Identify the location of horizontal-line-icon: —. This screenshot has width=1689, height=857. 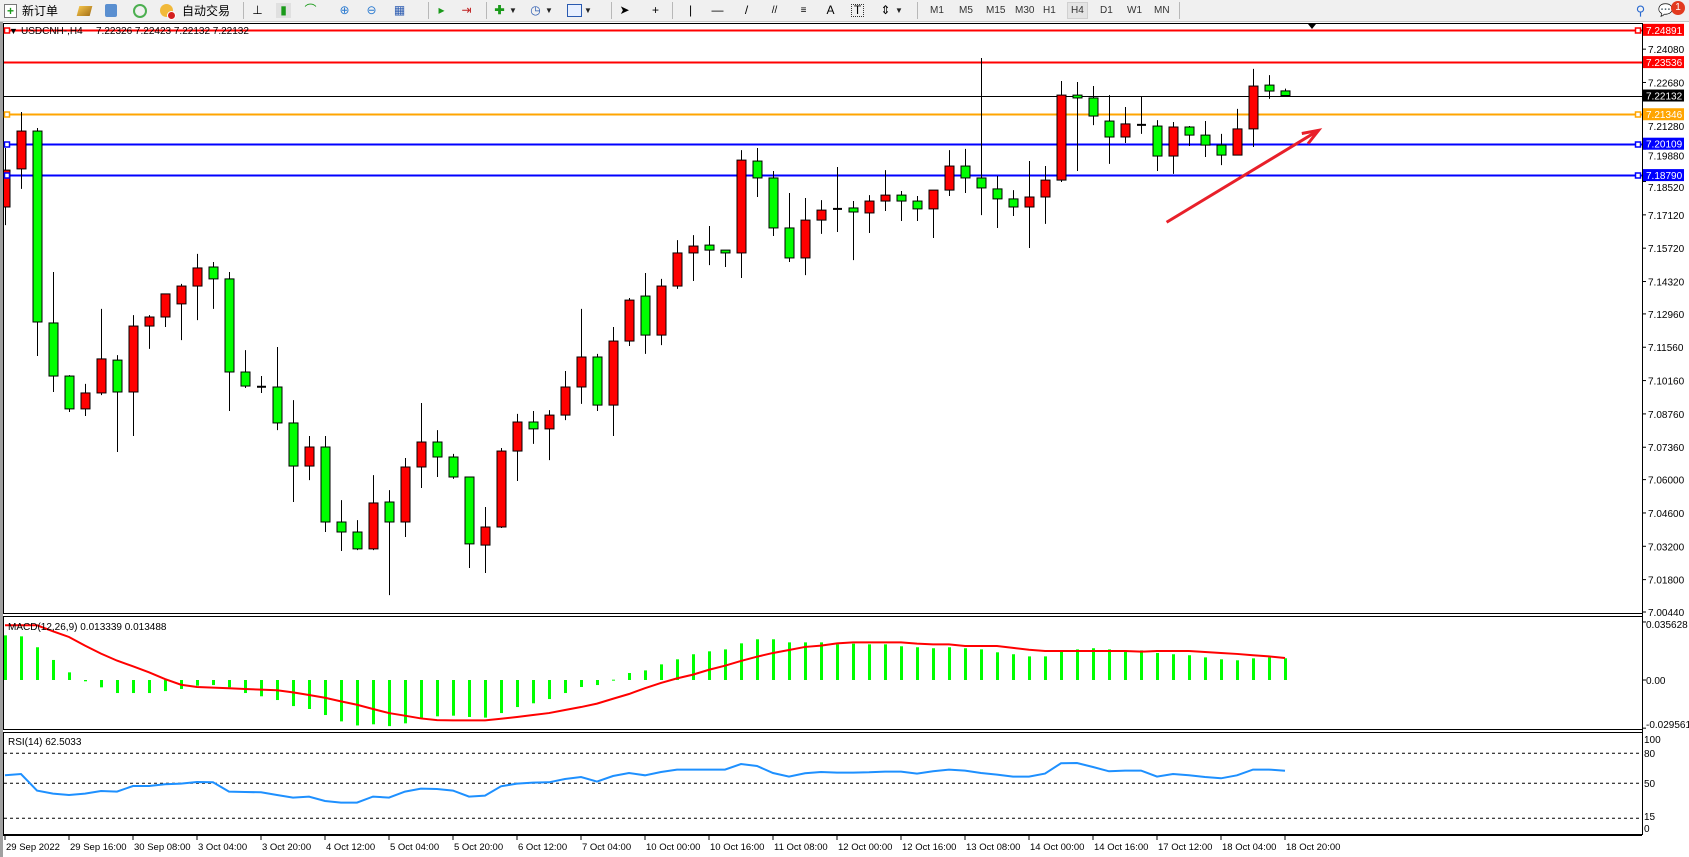
(717, 10).